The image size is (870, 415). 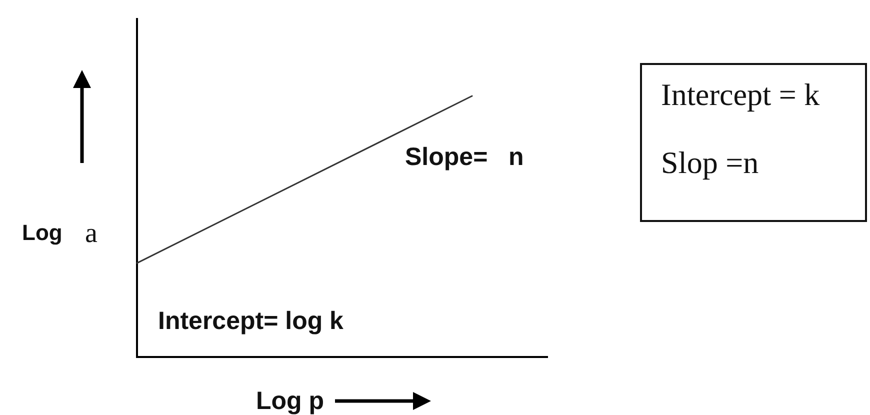 What do you see at coordinates (290, 401) in the screenshot?
I see `x-axis-title: Log p` at bounding box center [290, 401].